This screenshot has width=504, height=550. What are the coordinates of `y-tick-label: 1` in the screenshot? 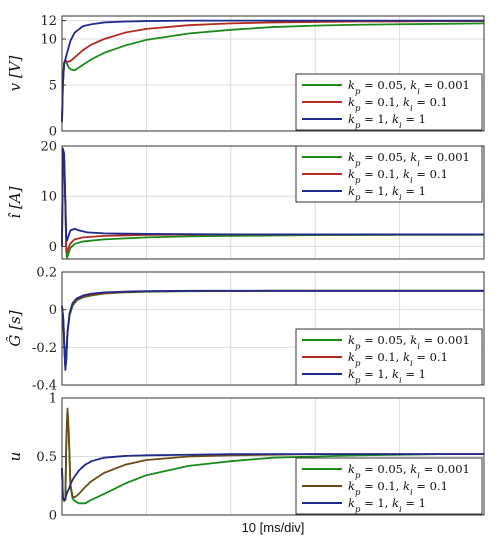 It's located at (53, 399).